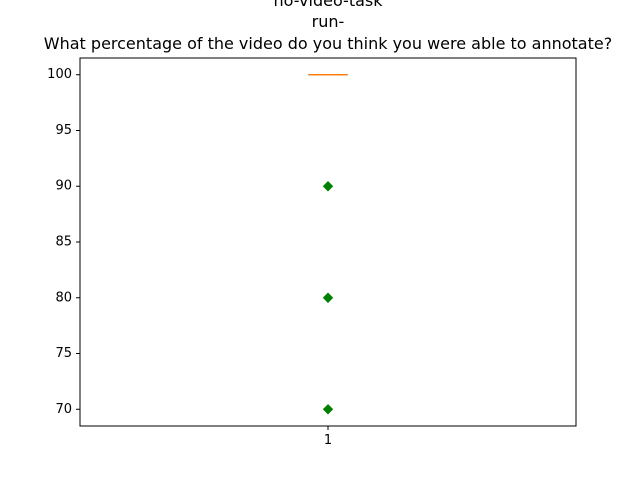  I want to click on box-series, so click(328, 244).